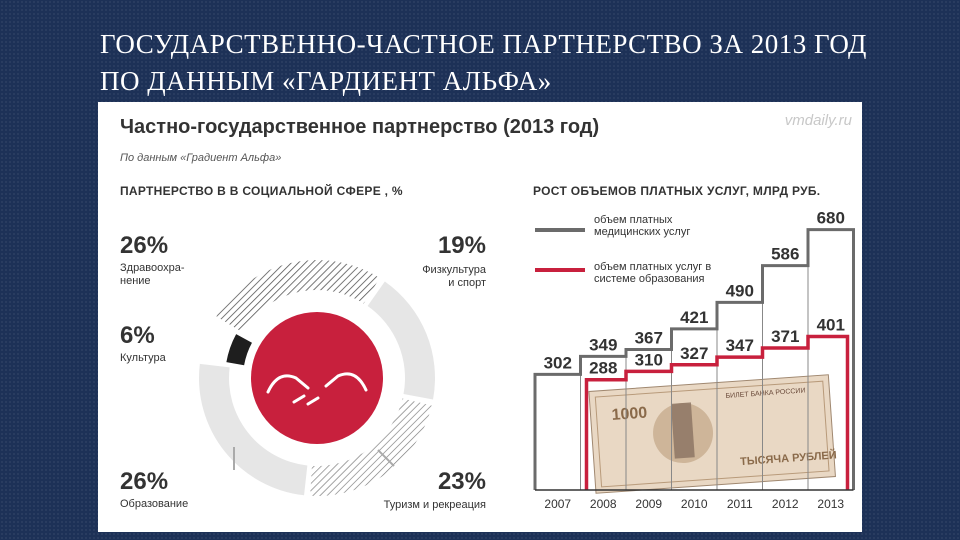 Image resolution: width=960 pixels, height=540 pixels. I want to click on slice-culture-pct: 6%, so click(137, 335).